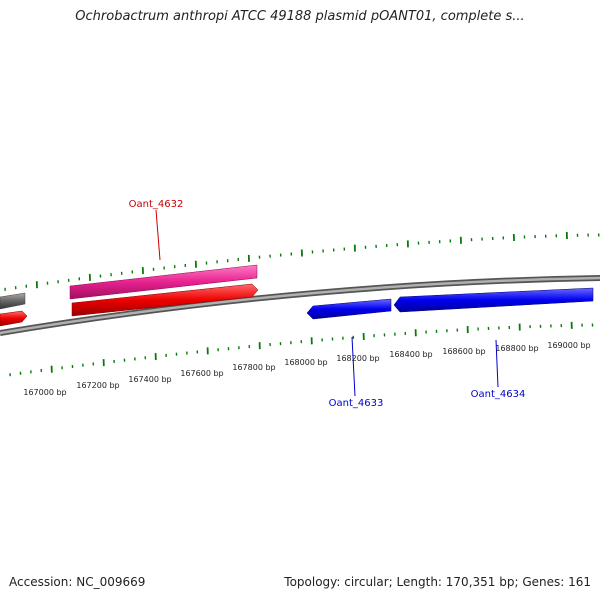 The image size is (600, 600). What do you see at coordinates (516, 348) in the screenshot?
I see `scale-label: 168800 bp` at bounding box center [516, 348].